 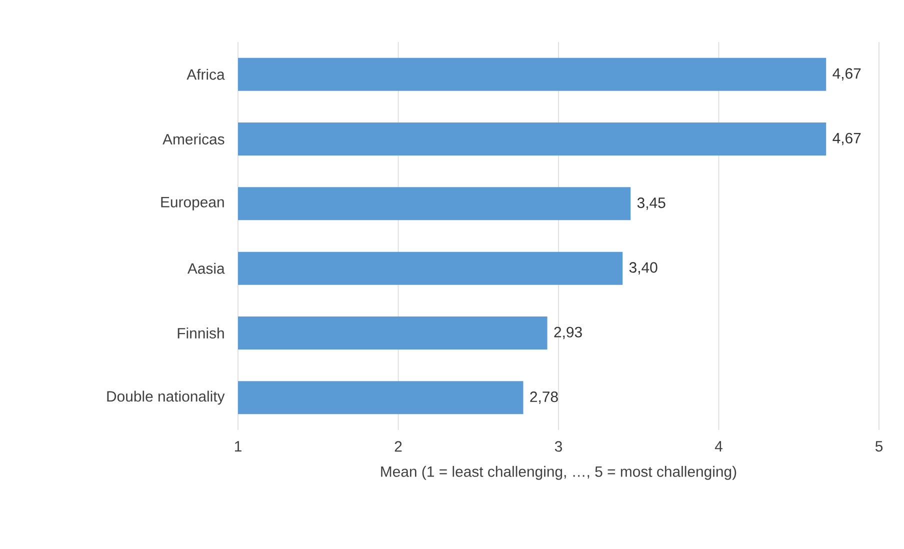 What do you see at coordinates (206, 268) in the screenshot?
I see `y-tick-label: Aasia` at bounding box center [206, 268].